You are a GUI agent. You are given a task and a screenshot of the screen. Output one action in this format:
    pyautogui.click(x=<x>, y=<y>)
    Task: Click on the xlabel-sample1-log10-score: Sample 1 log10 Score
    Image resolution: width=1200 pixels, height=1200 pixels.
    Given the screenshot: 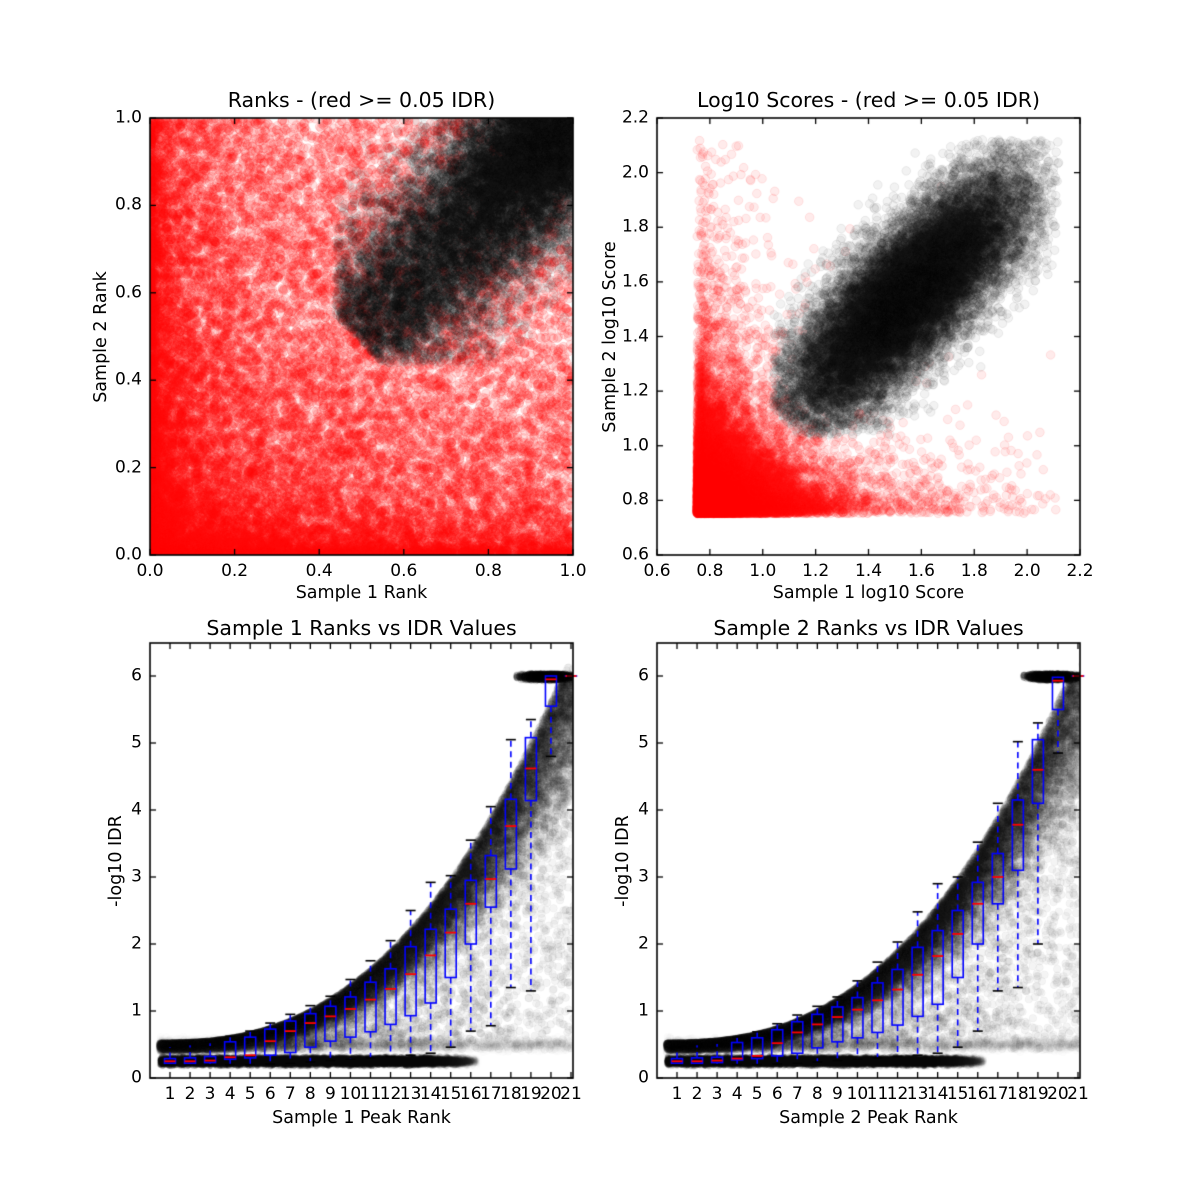 What is the action you would take?
    pyautogui.click(x=868, y=593)
    